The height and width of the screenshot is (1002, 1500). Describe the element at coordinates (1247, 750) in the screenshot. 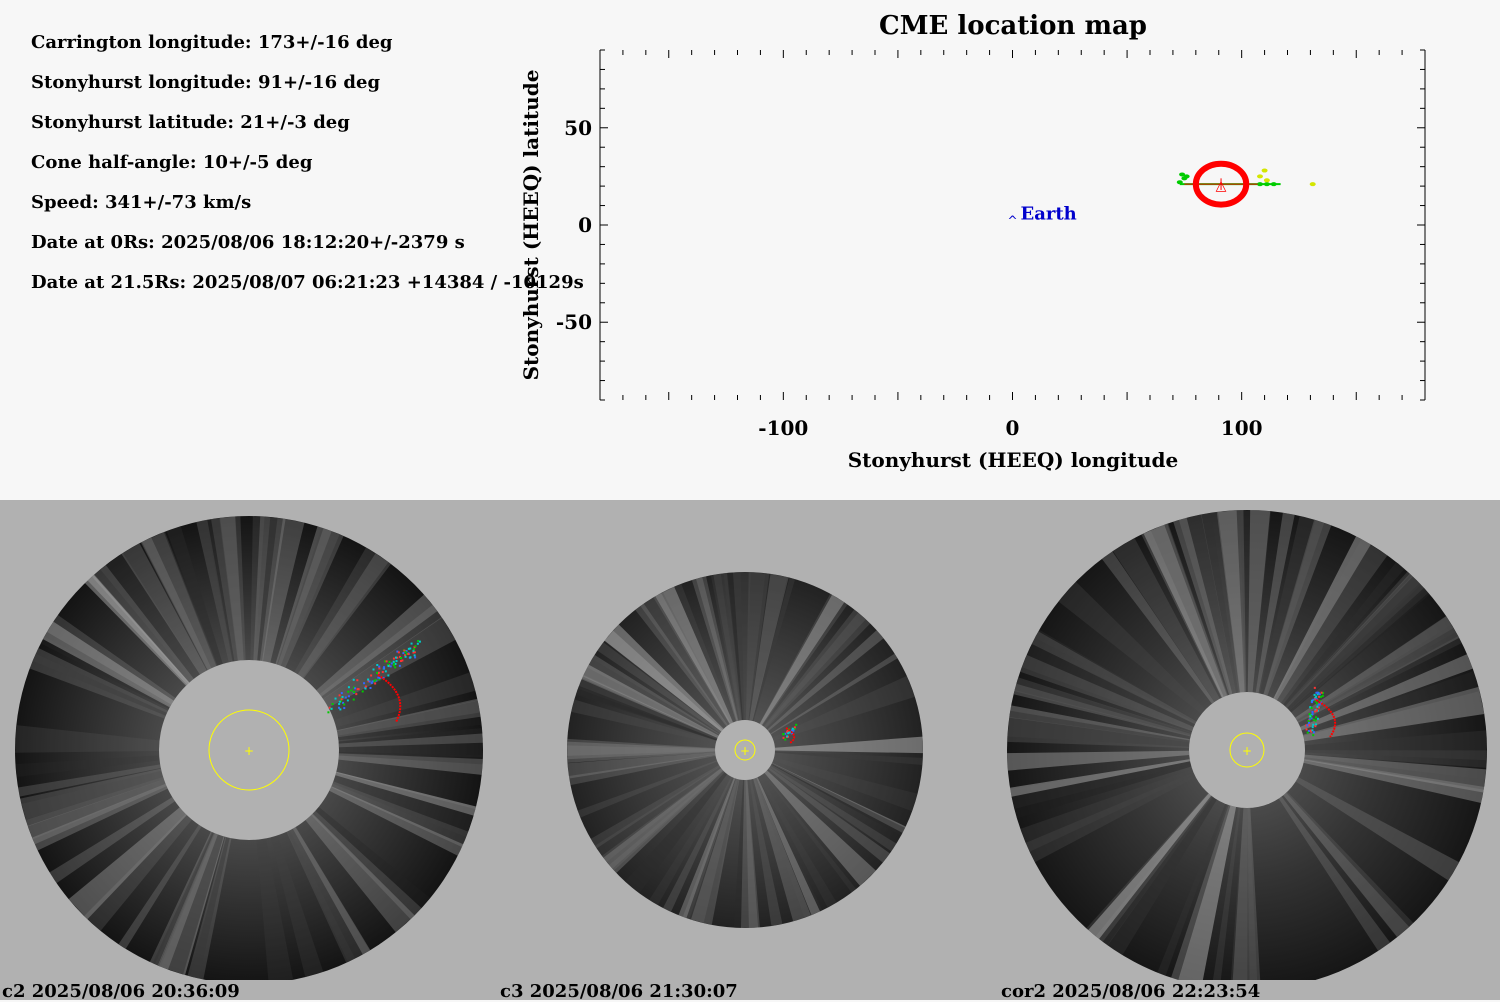

I see `solar-limb-circle` at that location.